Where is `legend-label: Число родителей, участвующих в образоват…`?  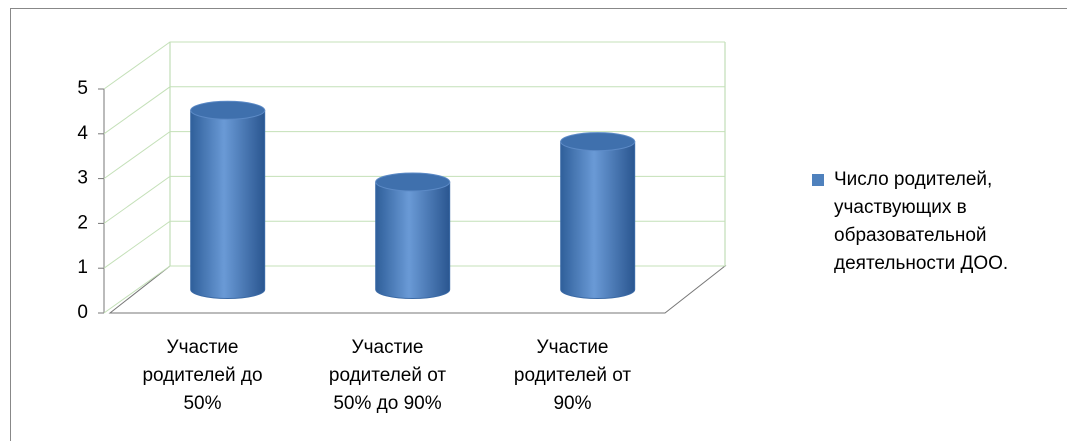 legend-label: Число родителей, участвующих в образоват… is located at coordinates (921, 221).